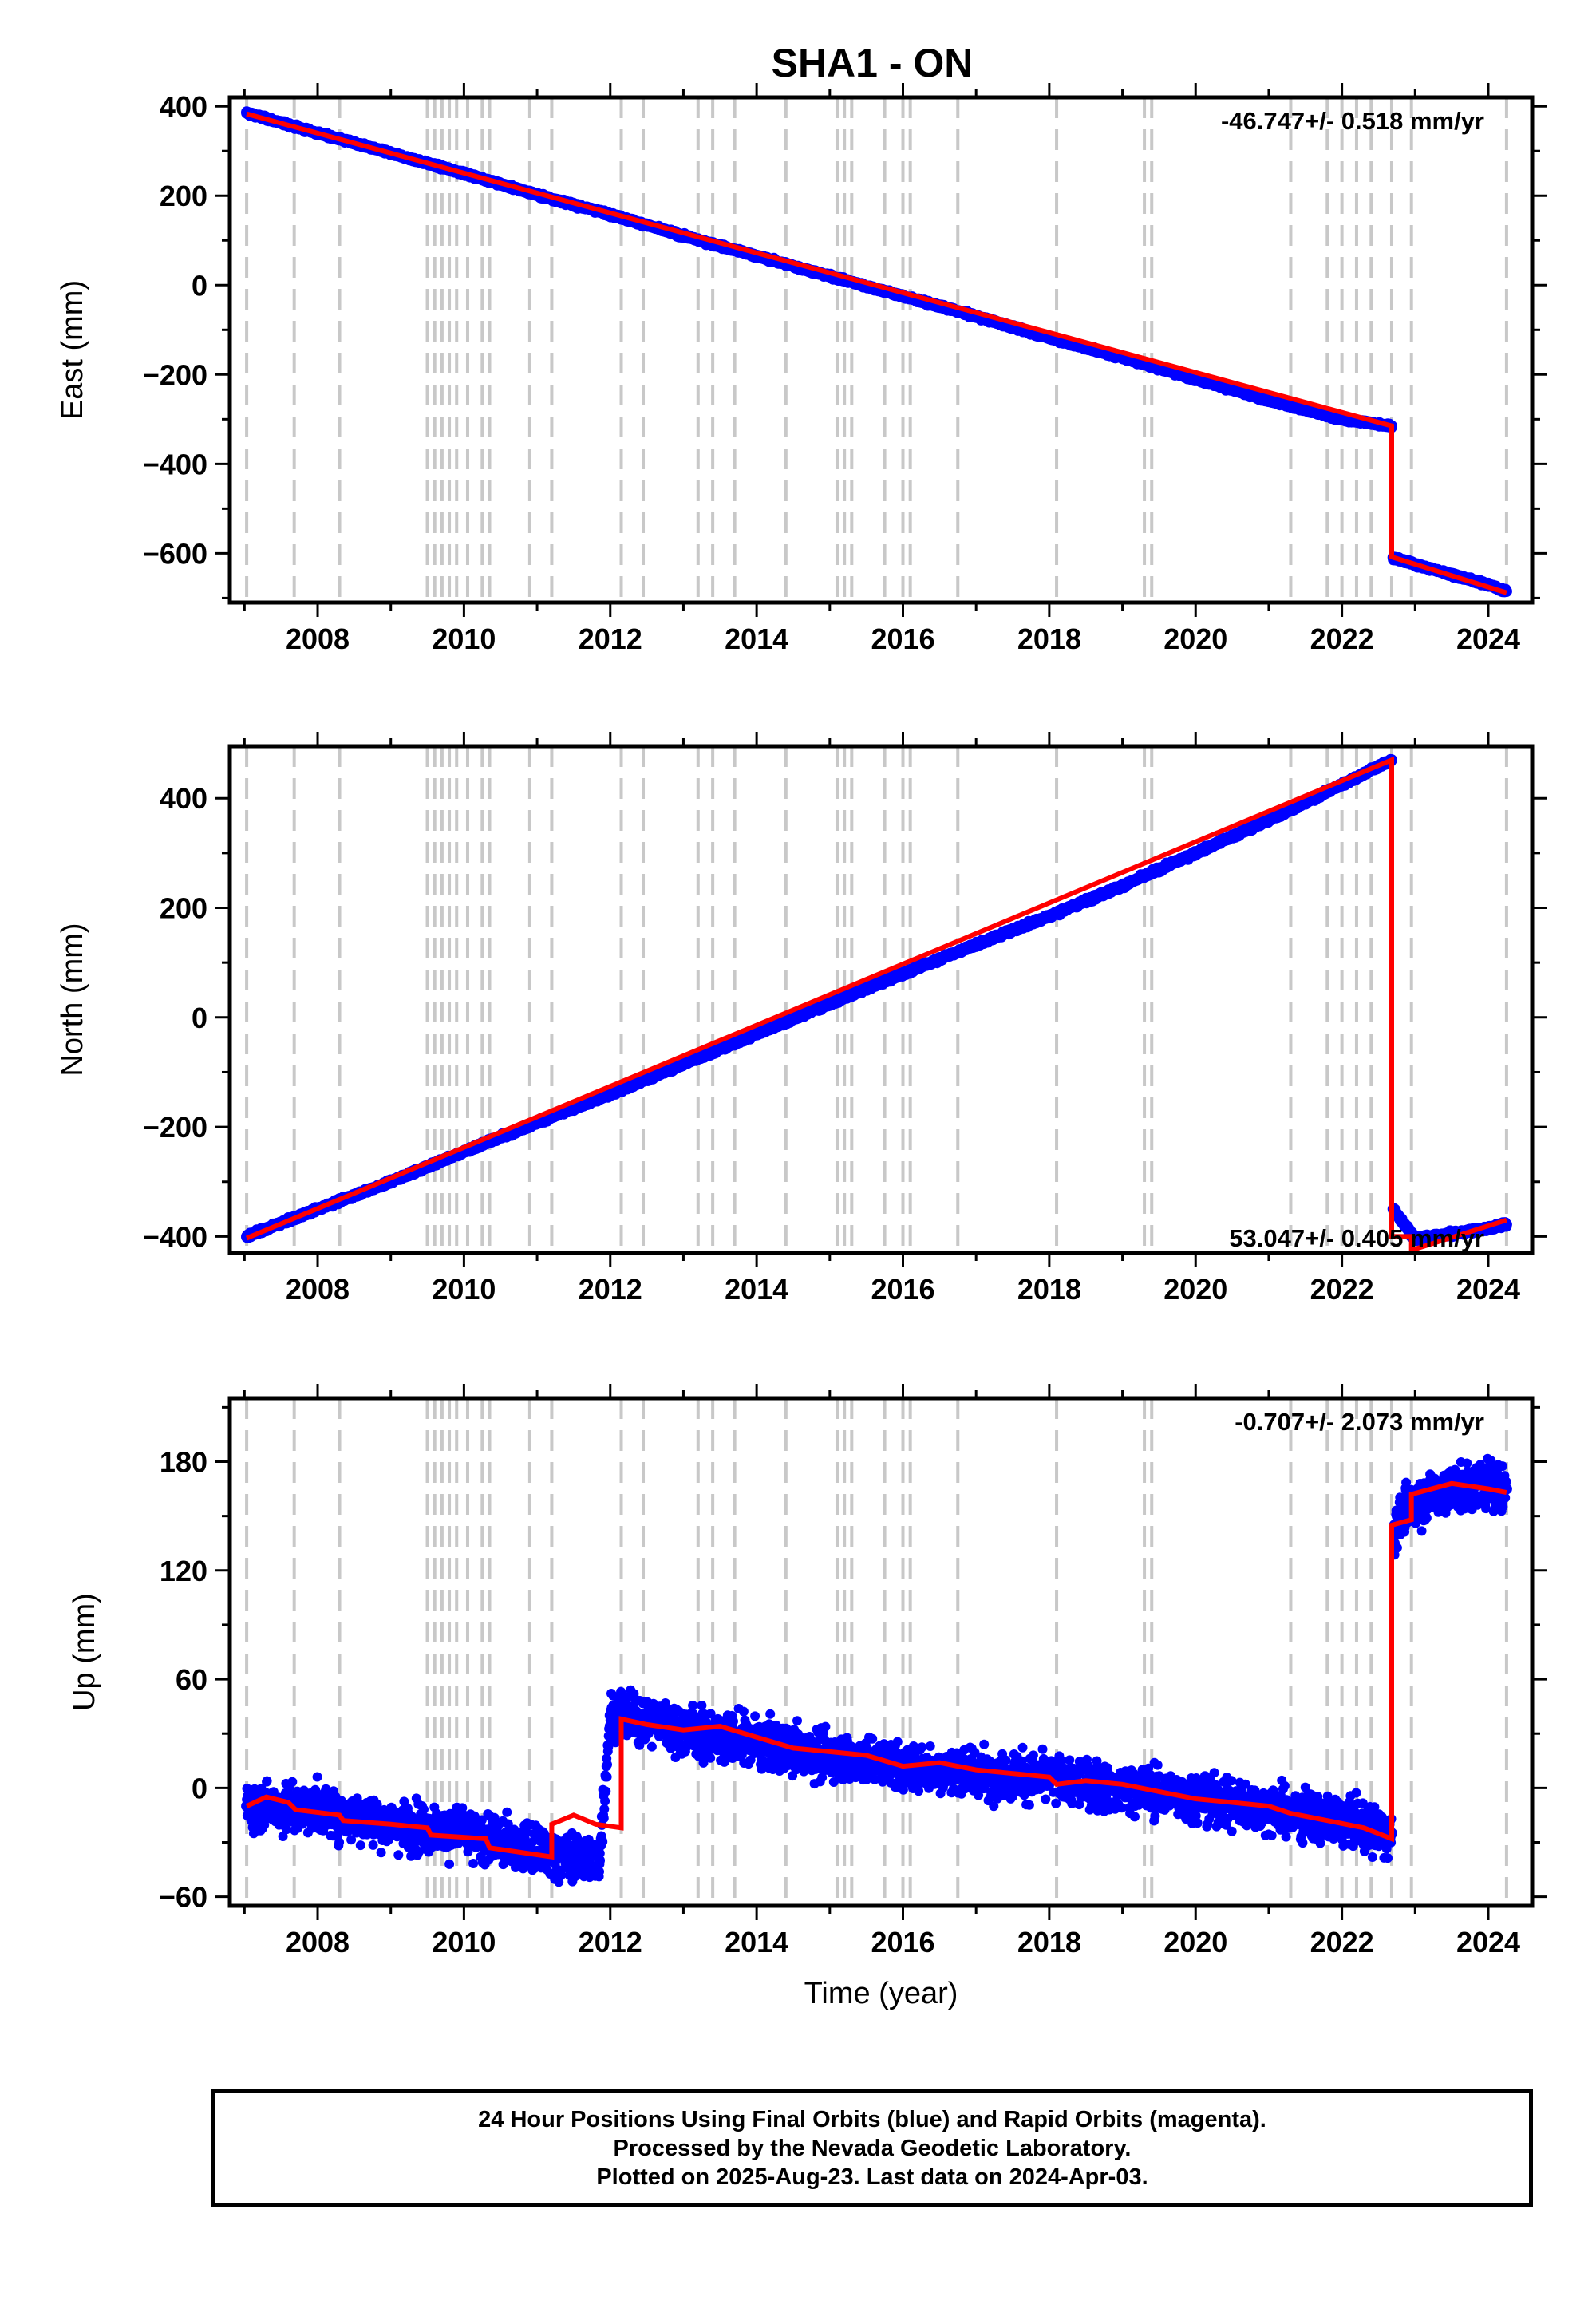  What do you see at coordinates (1049, 638) in the screenshot?
I see `x-tick-label: 2018` at bounding box center [1049, 638].